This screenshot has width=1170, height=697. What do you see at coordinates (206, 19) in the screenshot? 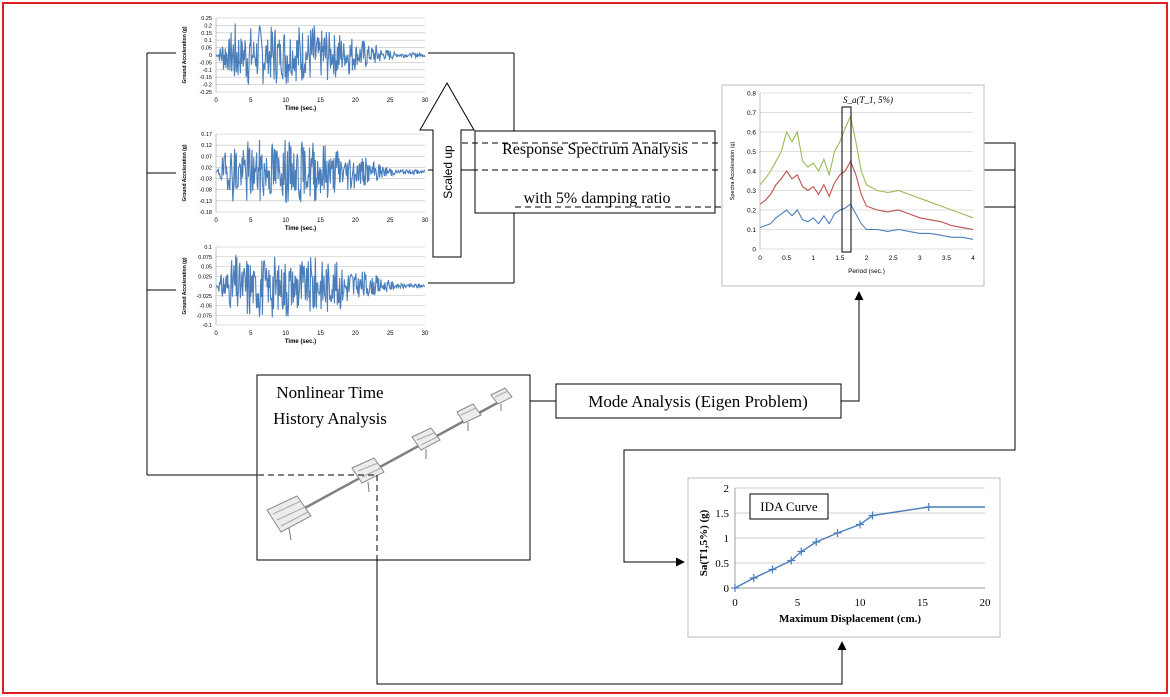
I see `y-tick-label: 0.25` at bounding box center [206, 19].